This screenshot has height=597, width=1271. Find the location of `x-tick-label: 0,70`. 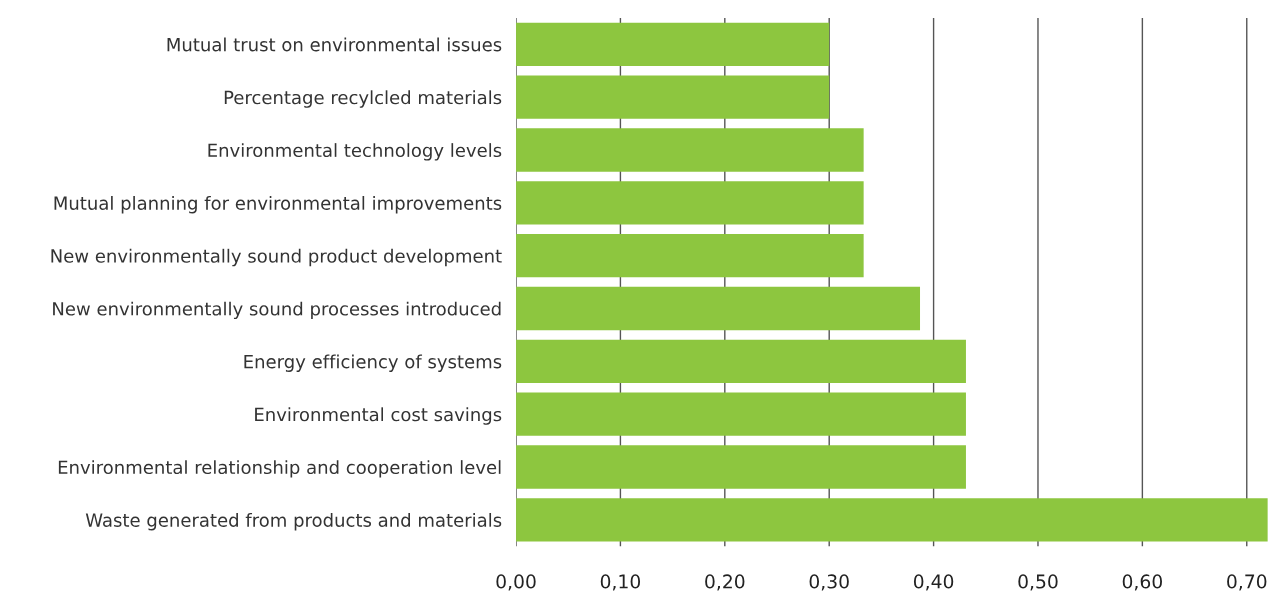

x-tick-label: 0,70 is located at coordinates (1247, 582).